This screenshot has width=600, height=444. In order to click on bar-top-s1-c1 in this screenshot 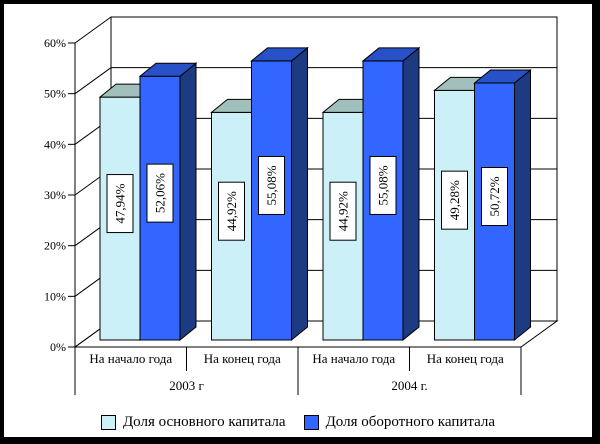, I will do `click(279, 54)`.